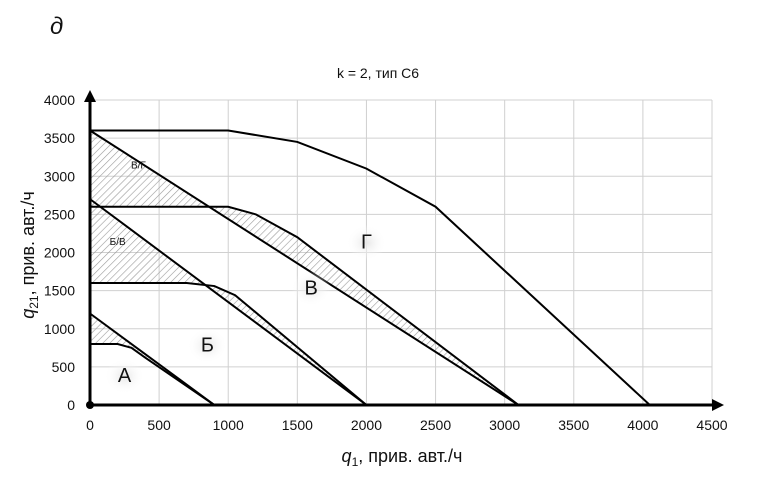 The image size is (761, 478). What do you see at coordinates (504, 425) in the screenshot?
I see `x-tick-label: 3000` at bounding box center [504, 425].